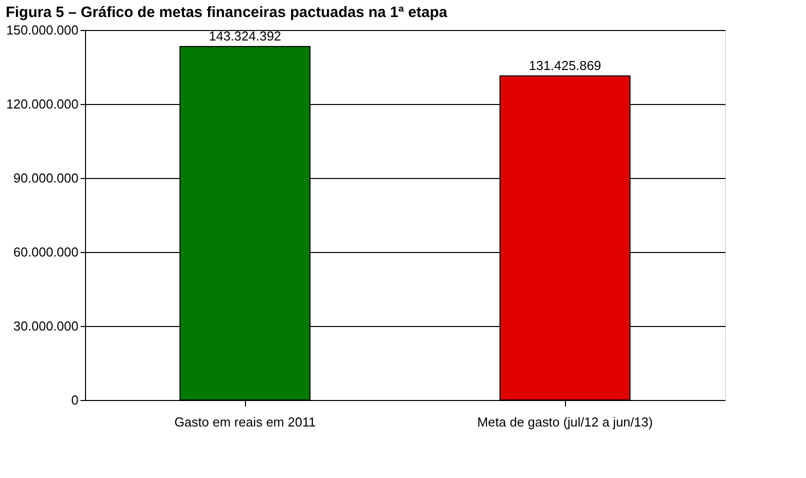 The width and height of the screenshot is (806, 478). Describe the element at coordinates (565, 422) in the screenshot. I see `x-tick-label: Meta de gasto (jul/12 a jun/13)` at that location.